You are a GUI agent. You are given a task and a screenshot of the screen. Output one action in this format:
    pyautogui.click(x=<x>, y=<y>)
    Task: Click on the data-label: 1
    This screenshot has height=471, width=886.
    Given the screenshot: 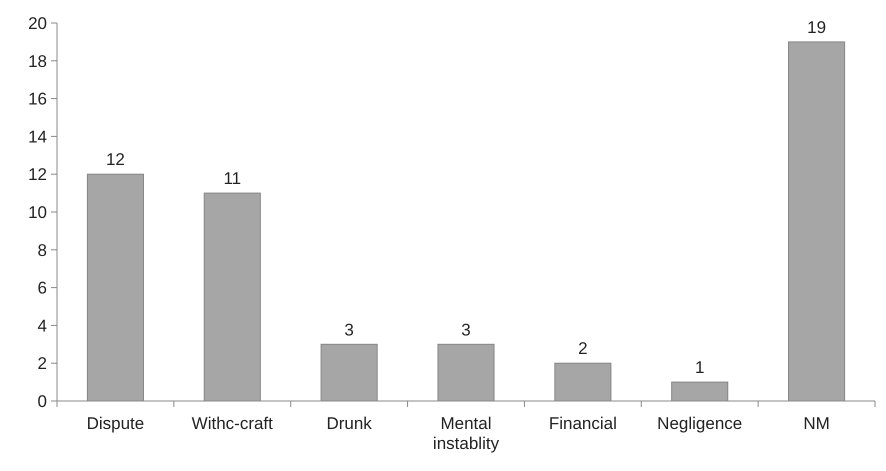 What is the action you would take?
    pyautogui.click(x=699, y=368)
    